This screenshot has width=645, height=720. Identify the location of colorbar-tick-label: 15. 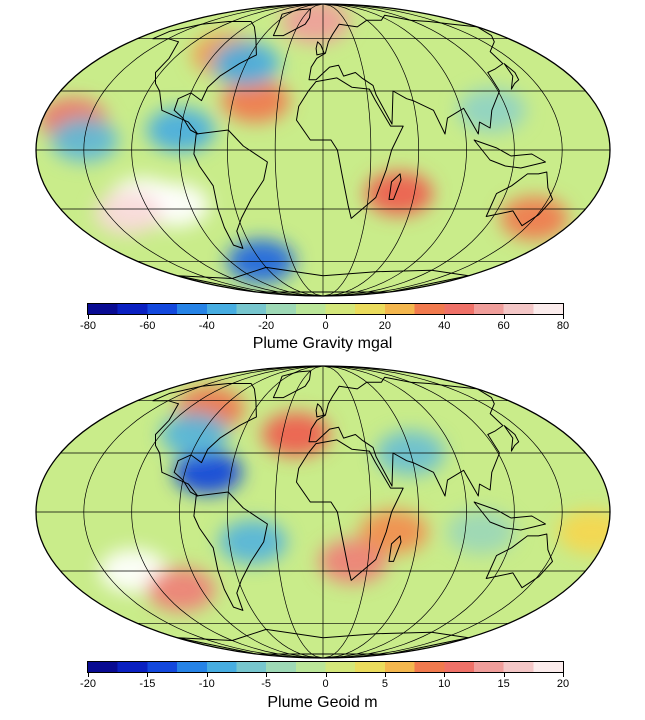
(503, 684).